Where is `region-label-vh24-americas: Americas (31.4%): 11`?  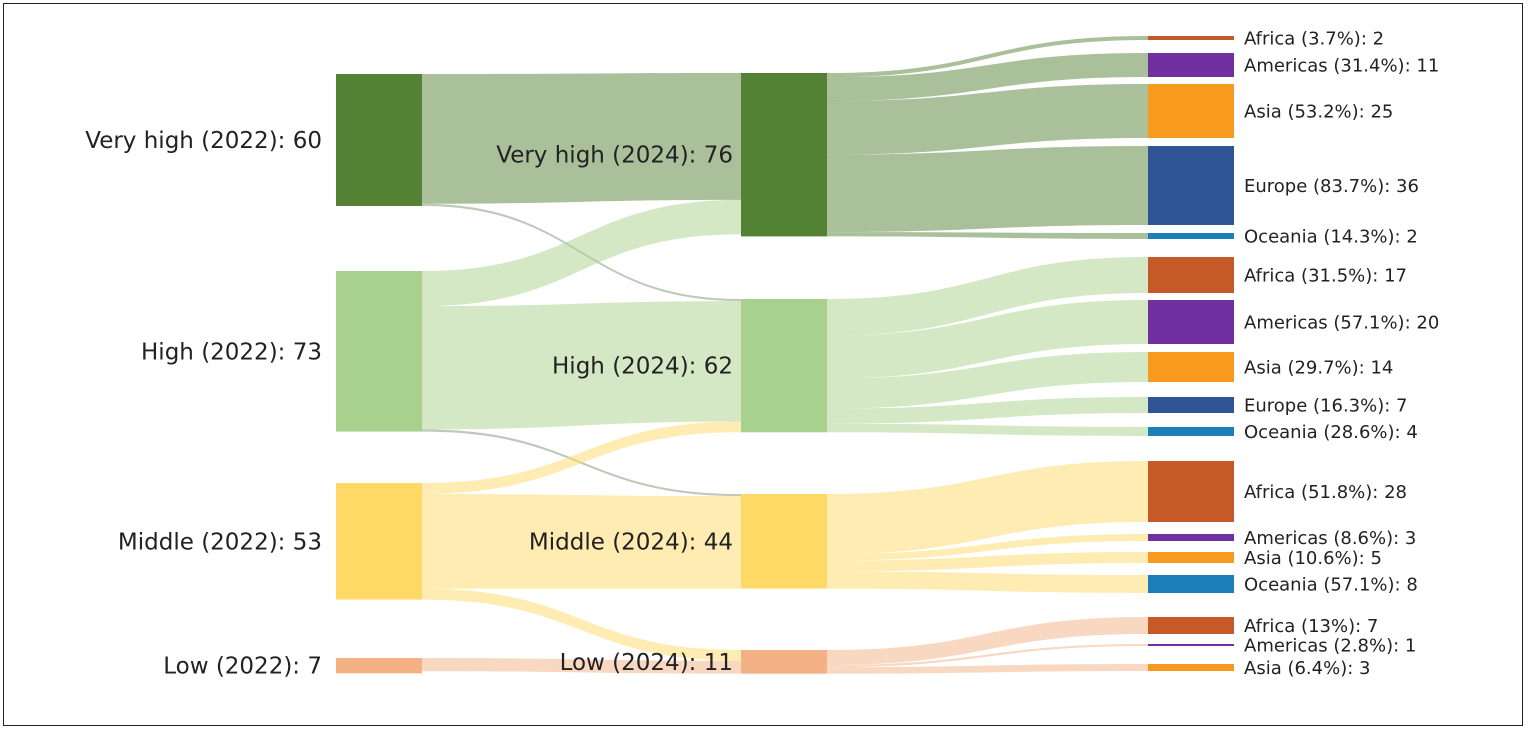 region-label-vh24-americas: Americas (31.4%): 11 is located at coordinates (1341, 66).